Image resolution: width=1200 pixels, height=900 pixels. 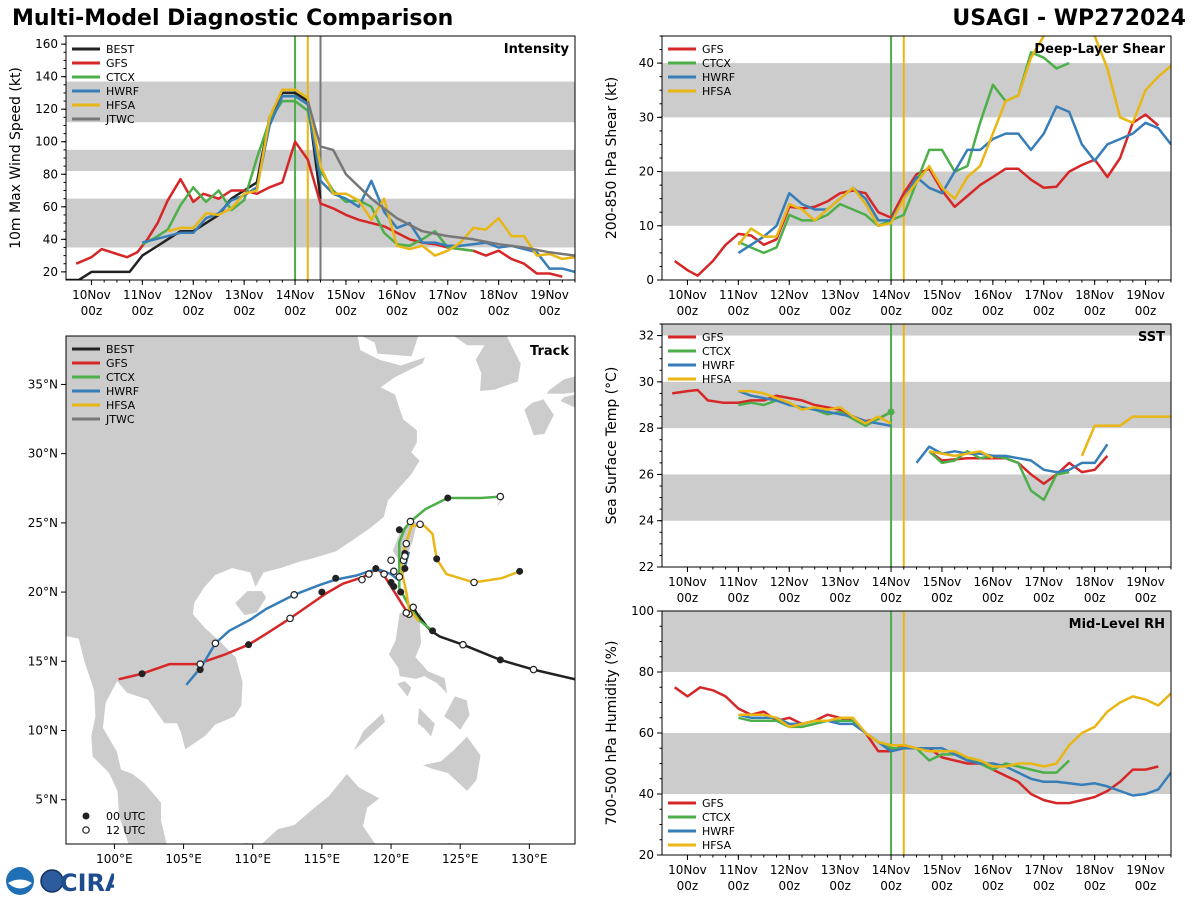 I want to click on shear-legend-label: GFS, so click(x=713, y=49).